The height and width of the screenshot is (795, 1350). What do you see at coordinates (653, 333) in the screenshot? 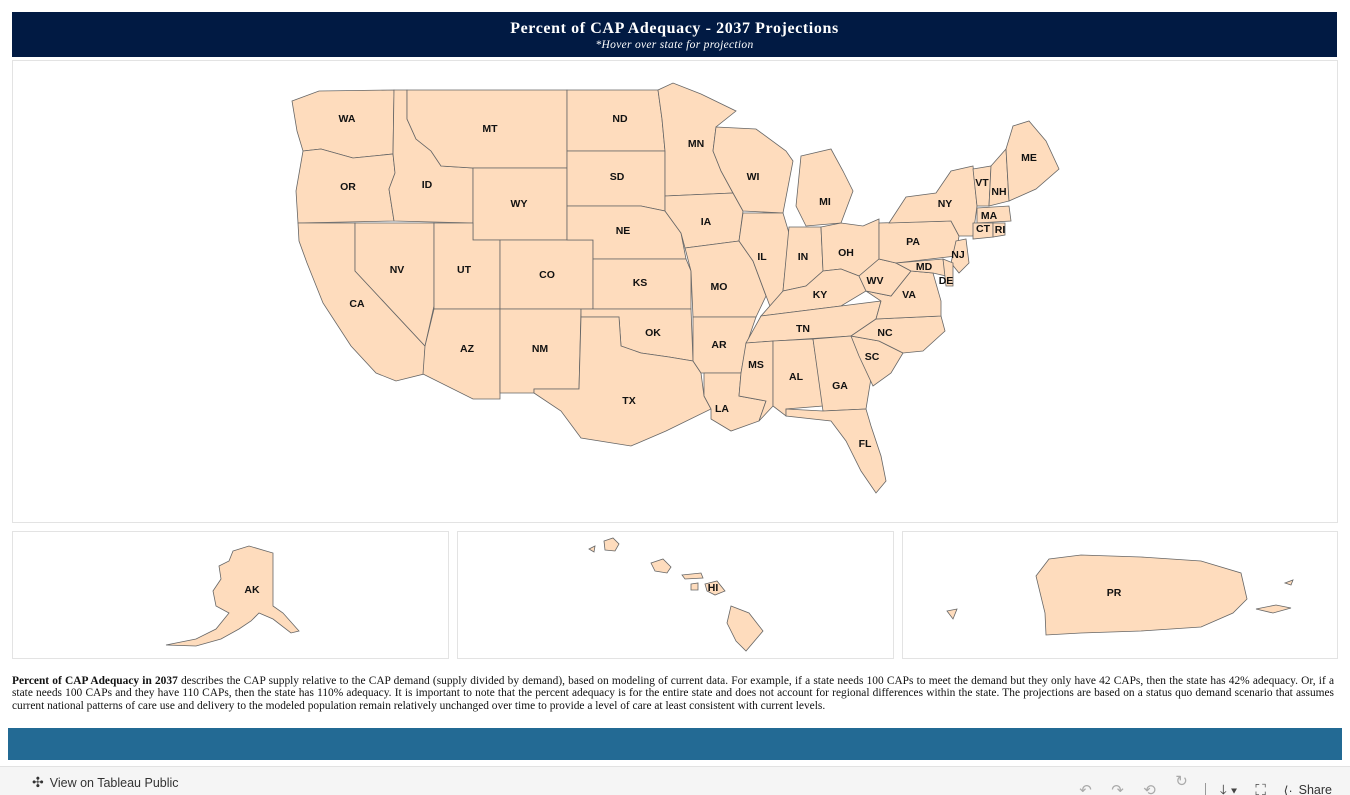
I see `label-OK: OK` at bounding box center [653, 333].